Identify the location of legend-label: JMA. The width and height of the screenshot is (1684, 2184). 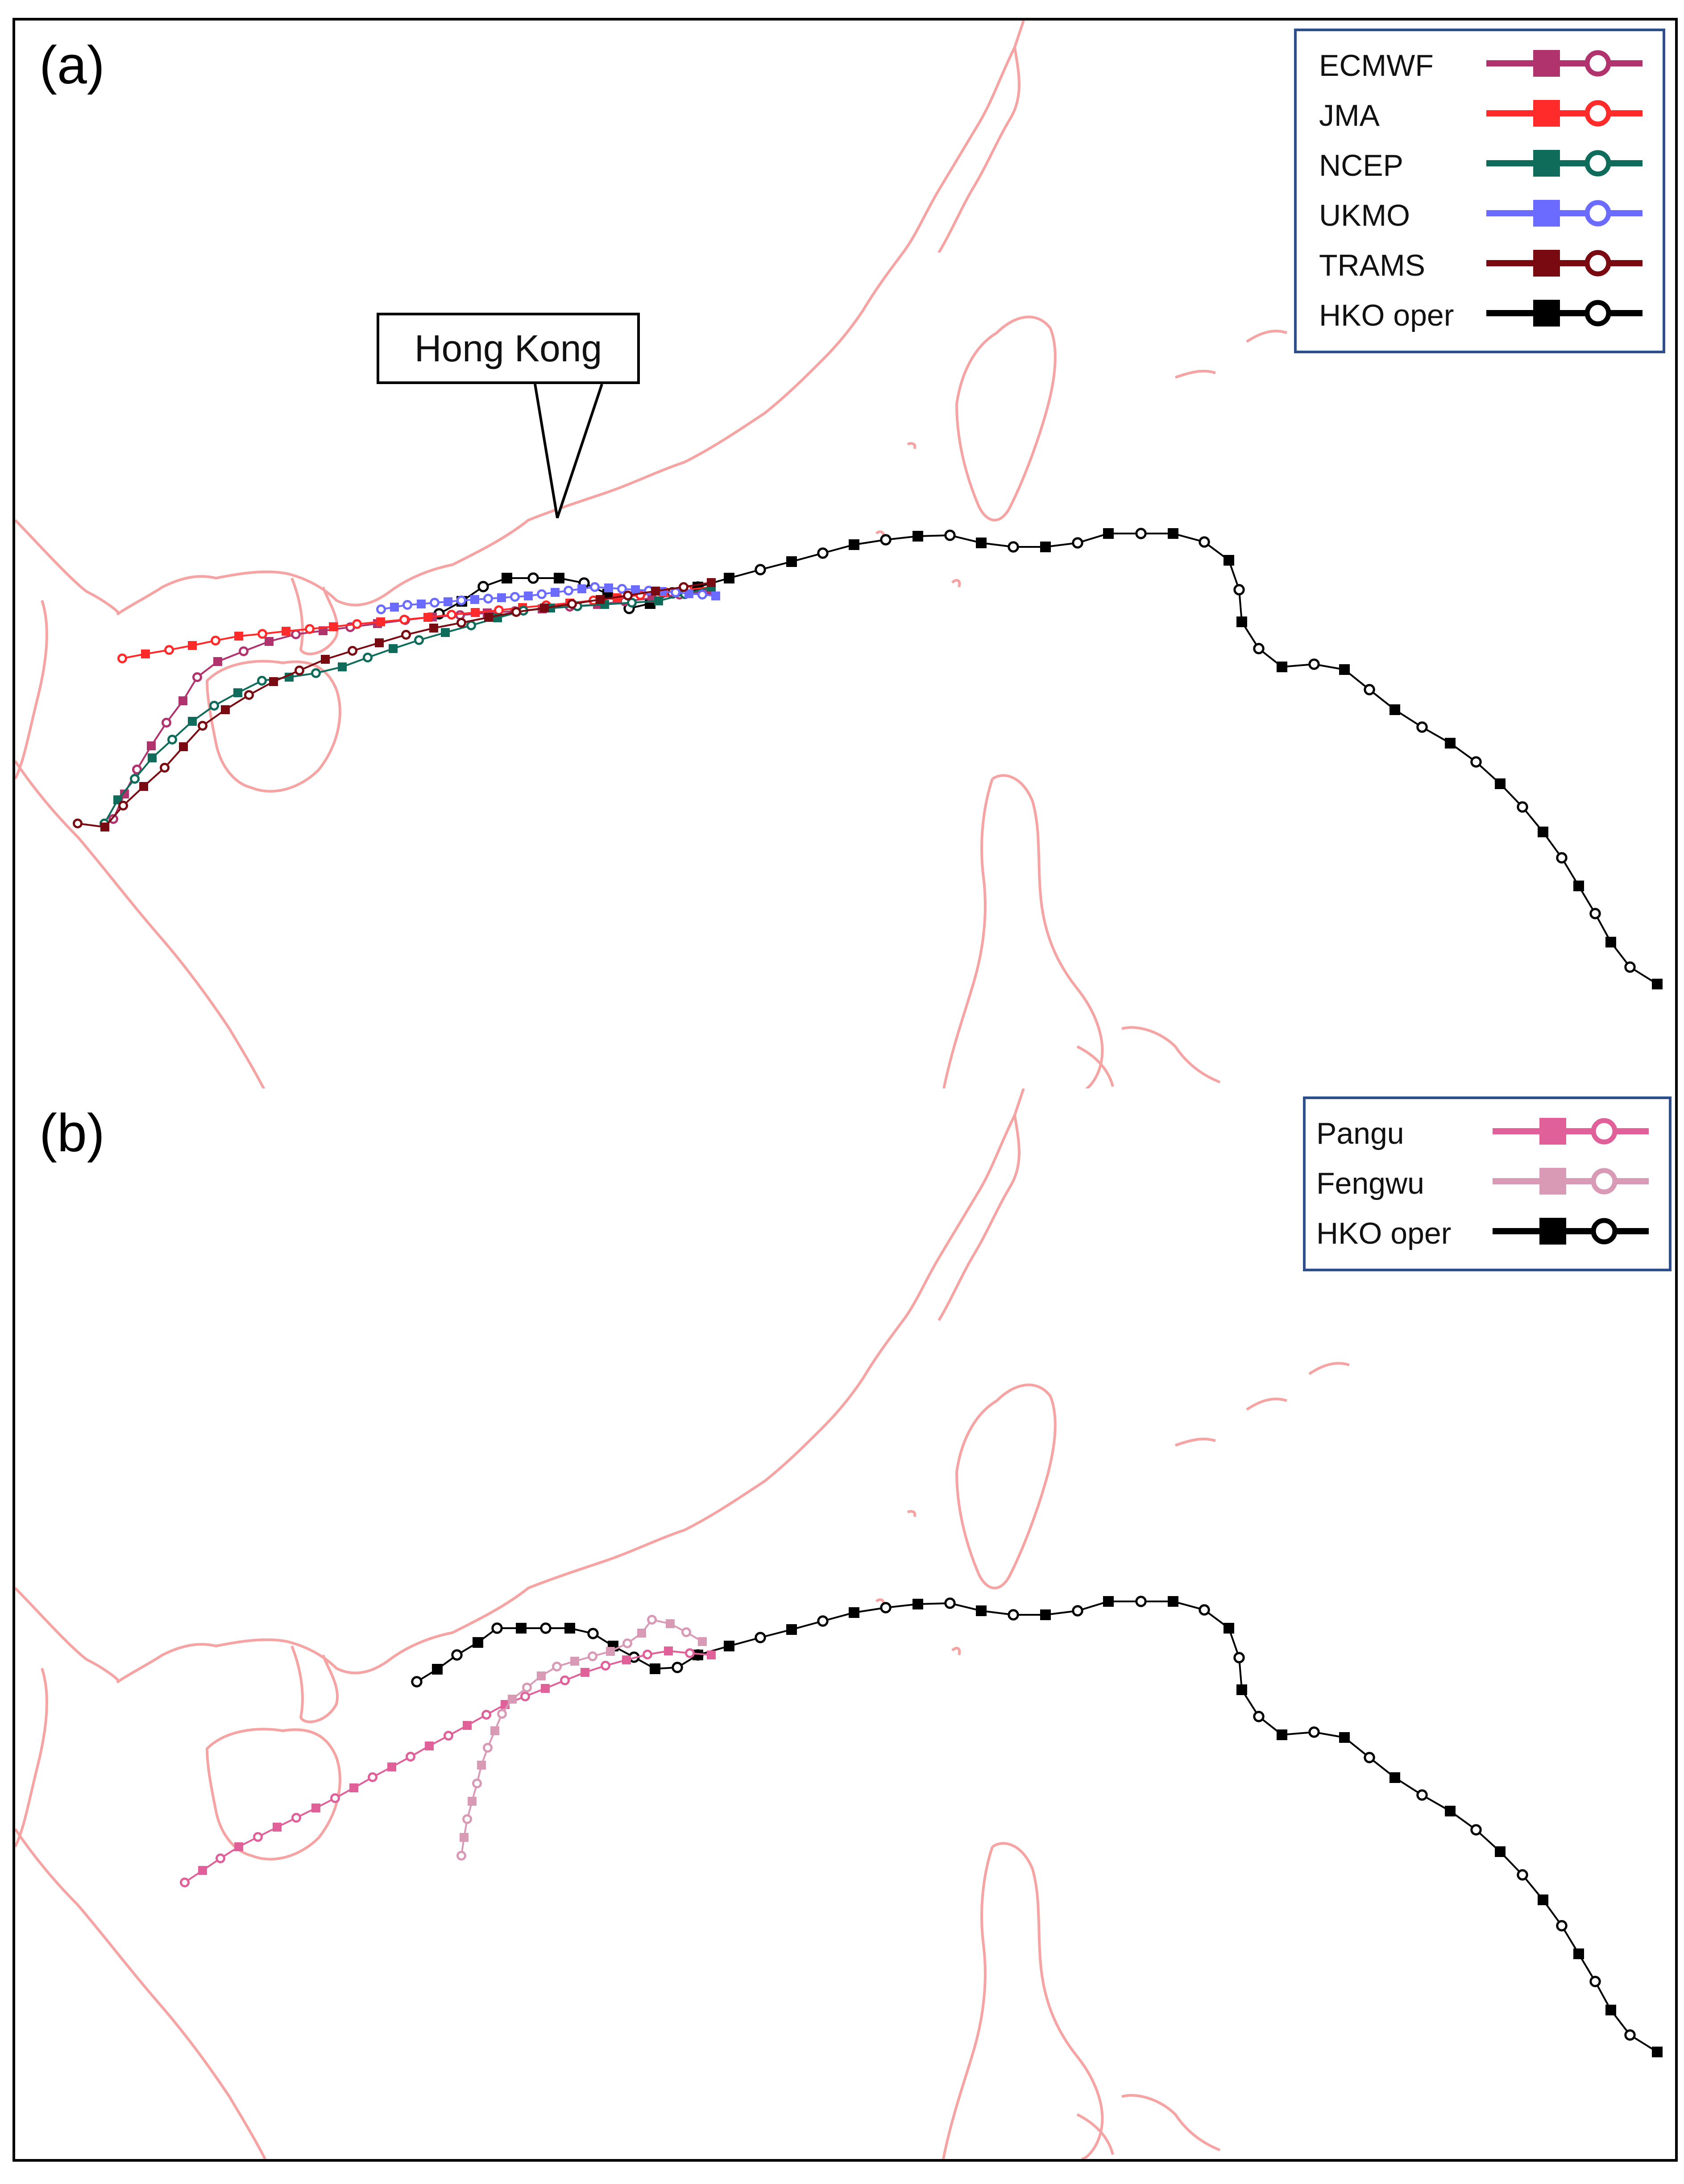
(1349, 115).